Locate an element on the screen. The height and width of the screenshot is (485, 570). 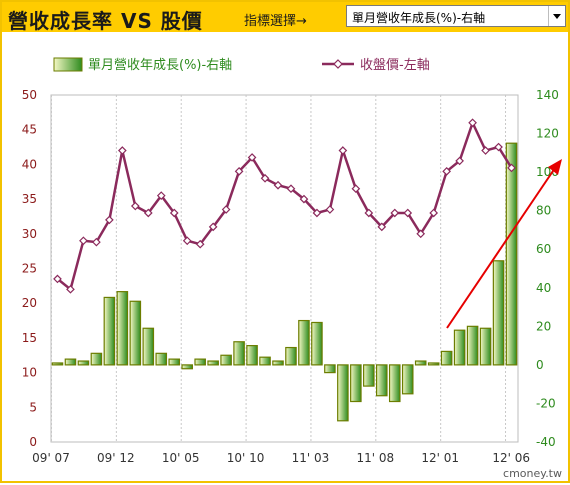
right-axis-tick-label: 20 is located at coordinates (543, 326).